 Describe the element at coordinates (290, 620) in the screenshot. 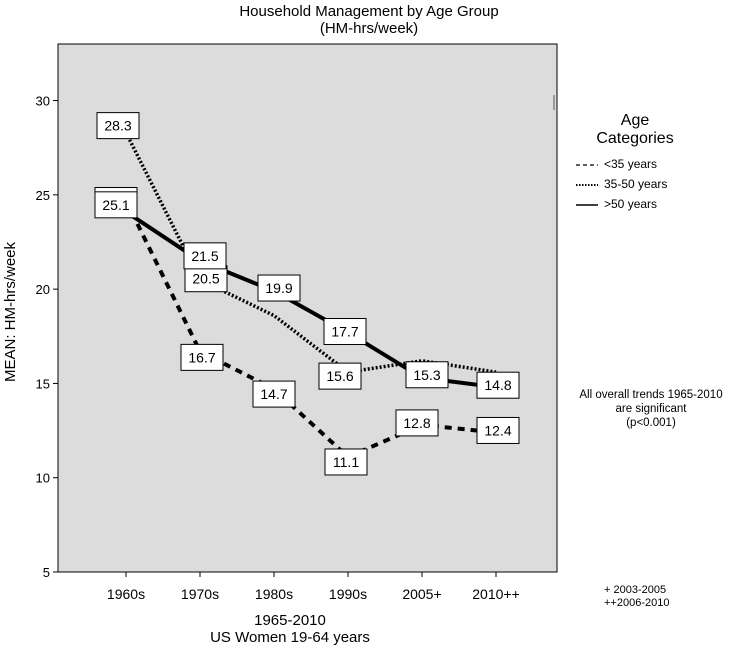

I see `x-axis-label-line1: 1965-2010` at that location.